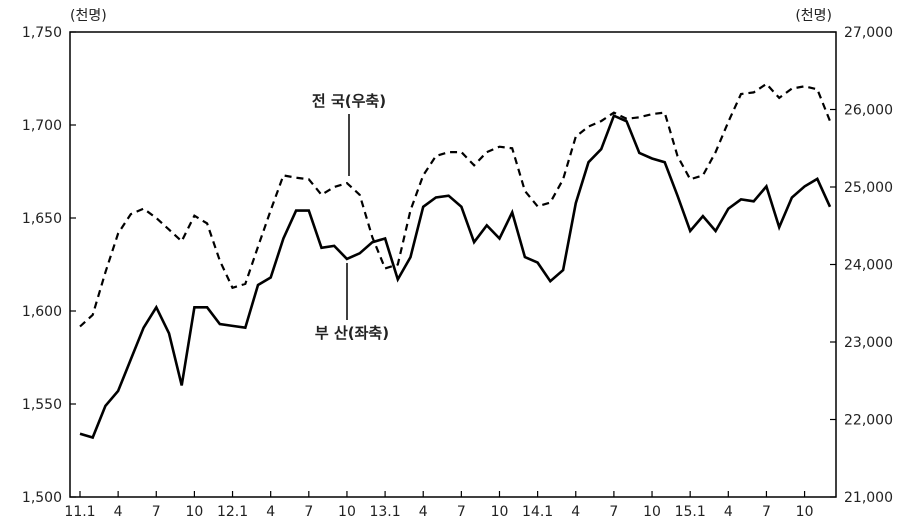 This screenshot has height=524, width=917. Describe the element at coordinates (42, 498) in the screenshot. I see `left-tick-label: 1,500` at that location.